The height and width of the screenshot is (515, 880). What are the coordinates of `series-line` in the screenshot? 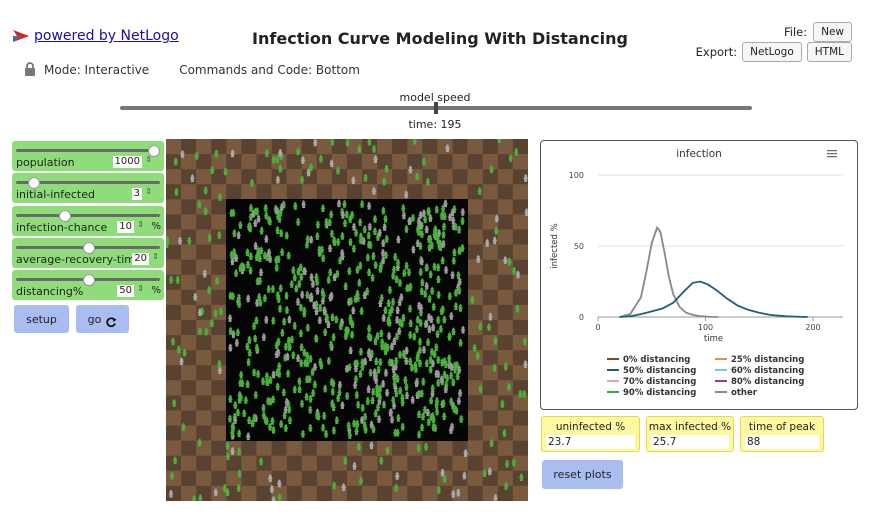 It's located at (713, 299).